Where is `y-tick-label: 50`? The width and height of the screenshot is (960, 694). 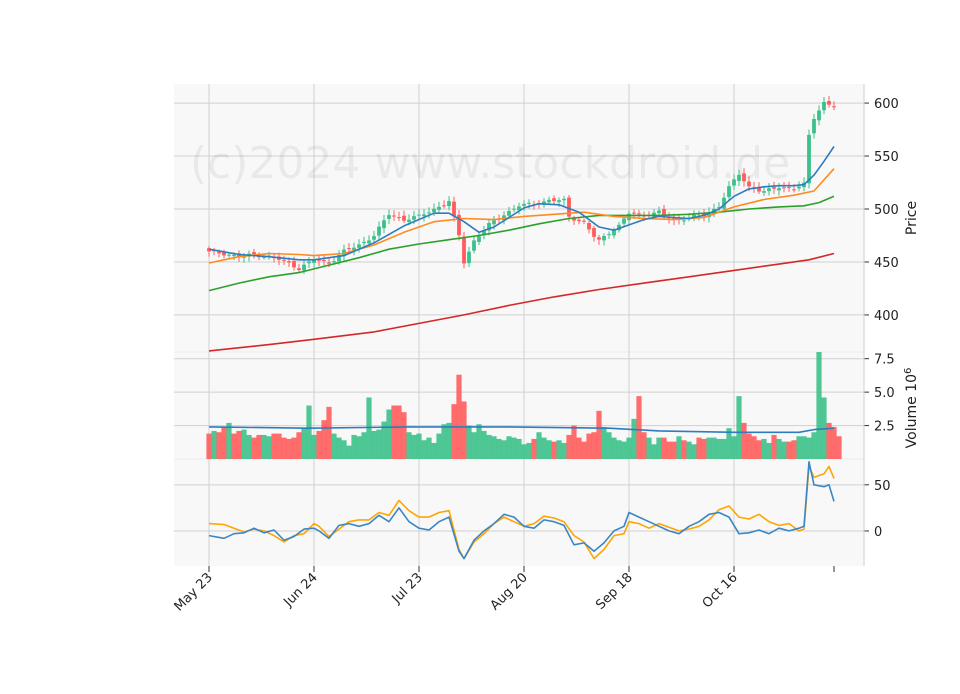
y-tick-label: 50 is located at coordinates (882, 486).